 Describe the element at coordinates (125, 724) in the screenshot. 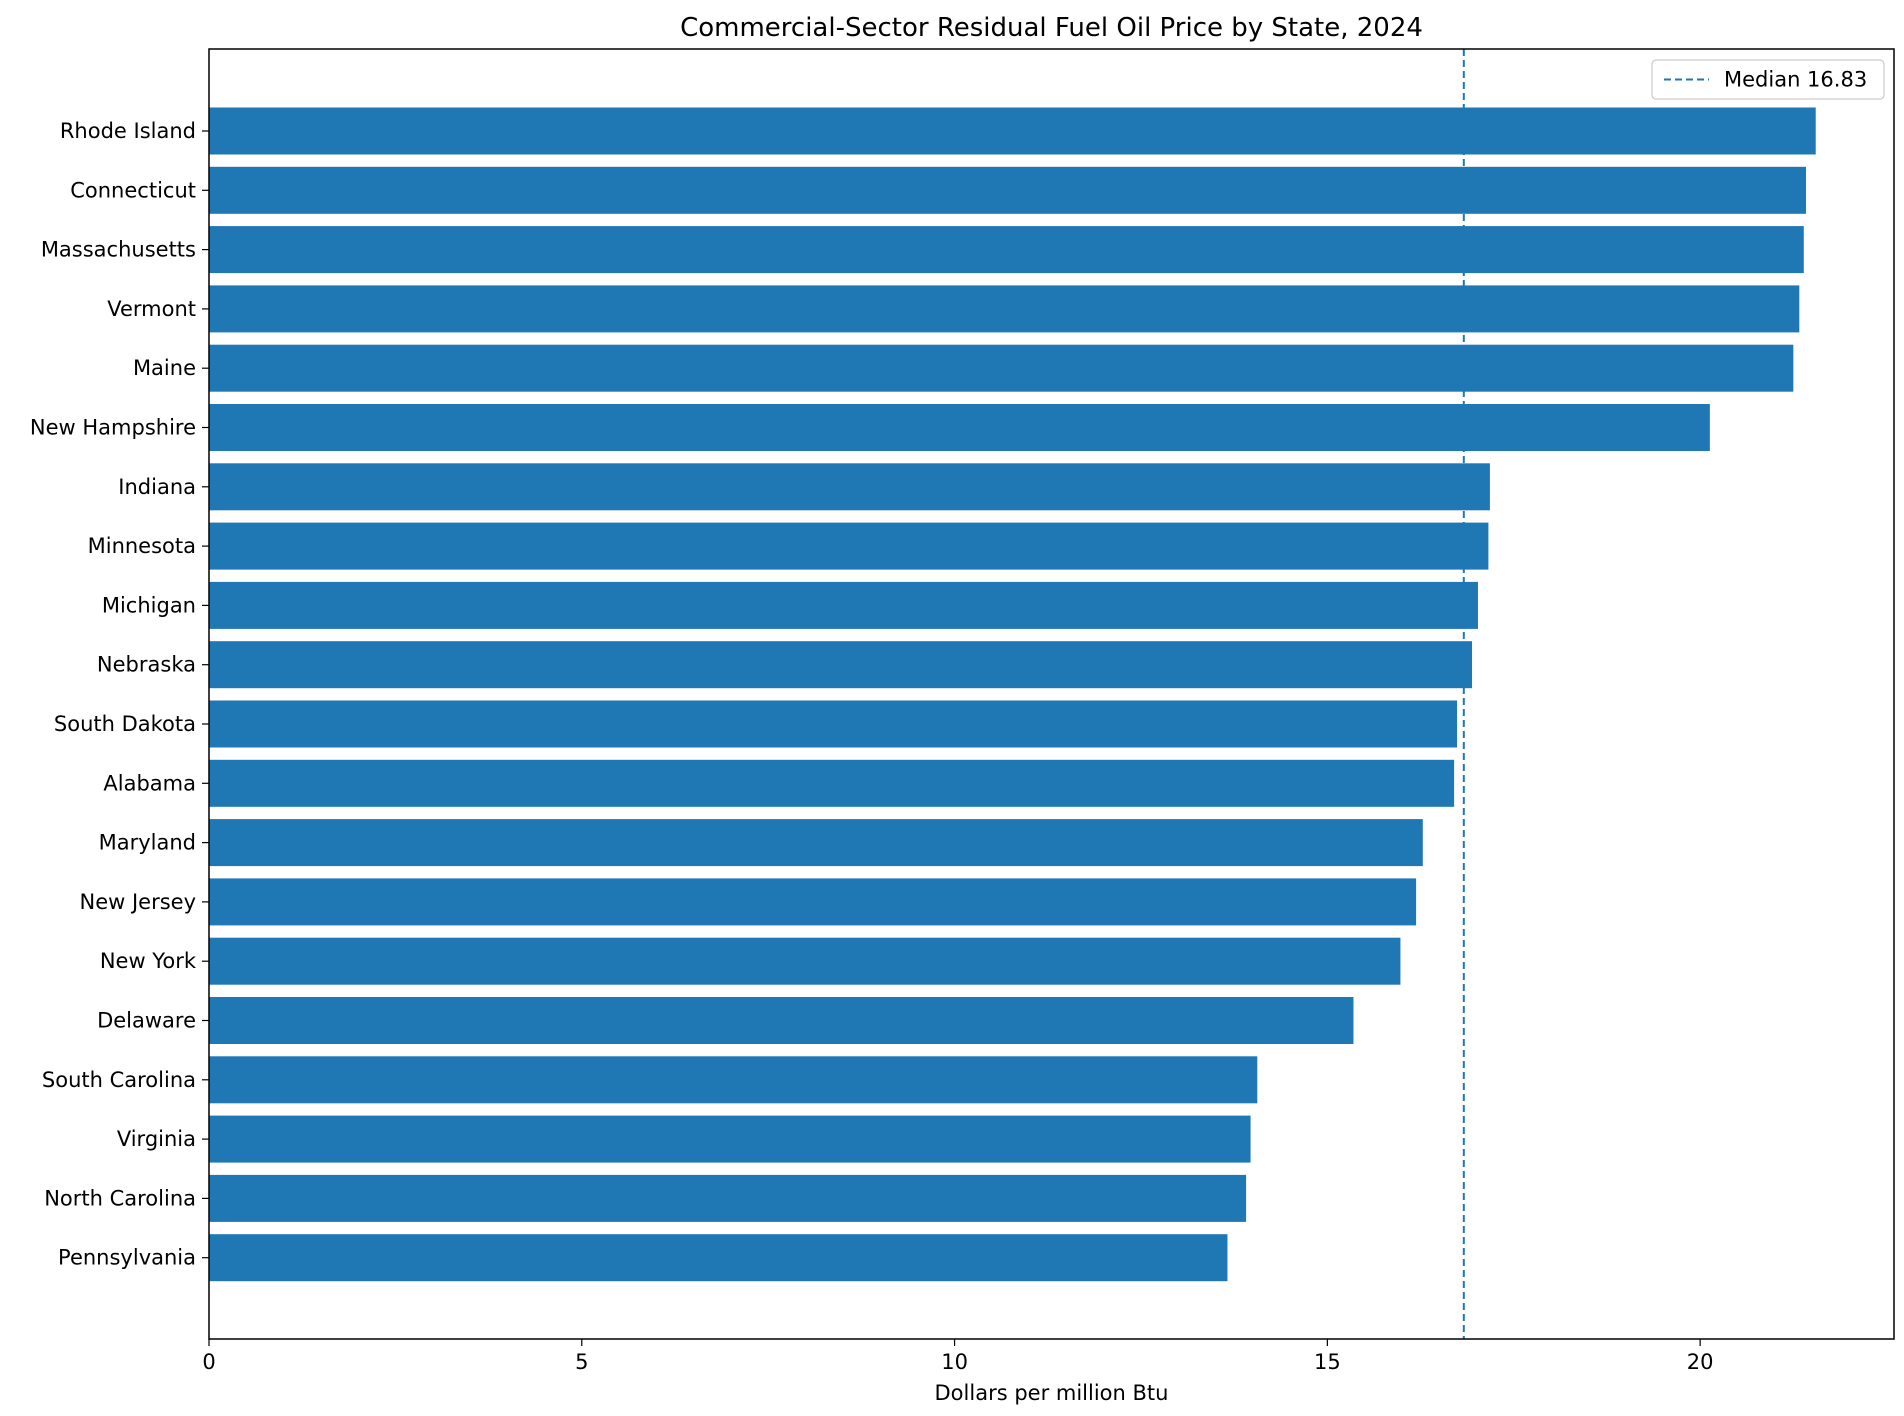

I see `y-tick-label-south-dakota: South Dakota` at that location.